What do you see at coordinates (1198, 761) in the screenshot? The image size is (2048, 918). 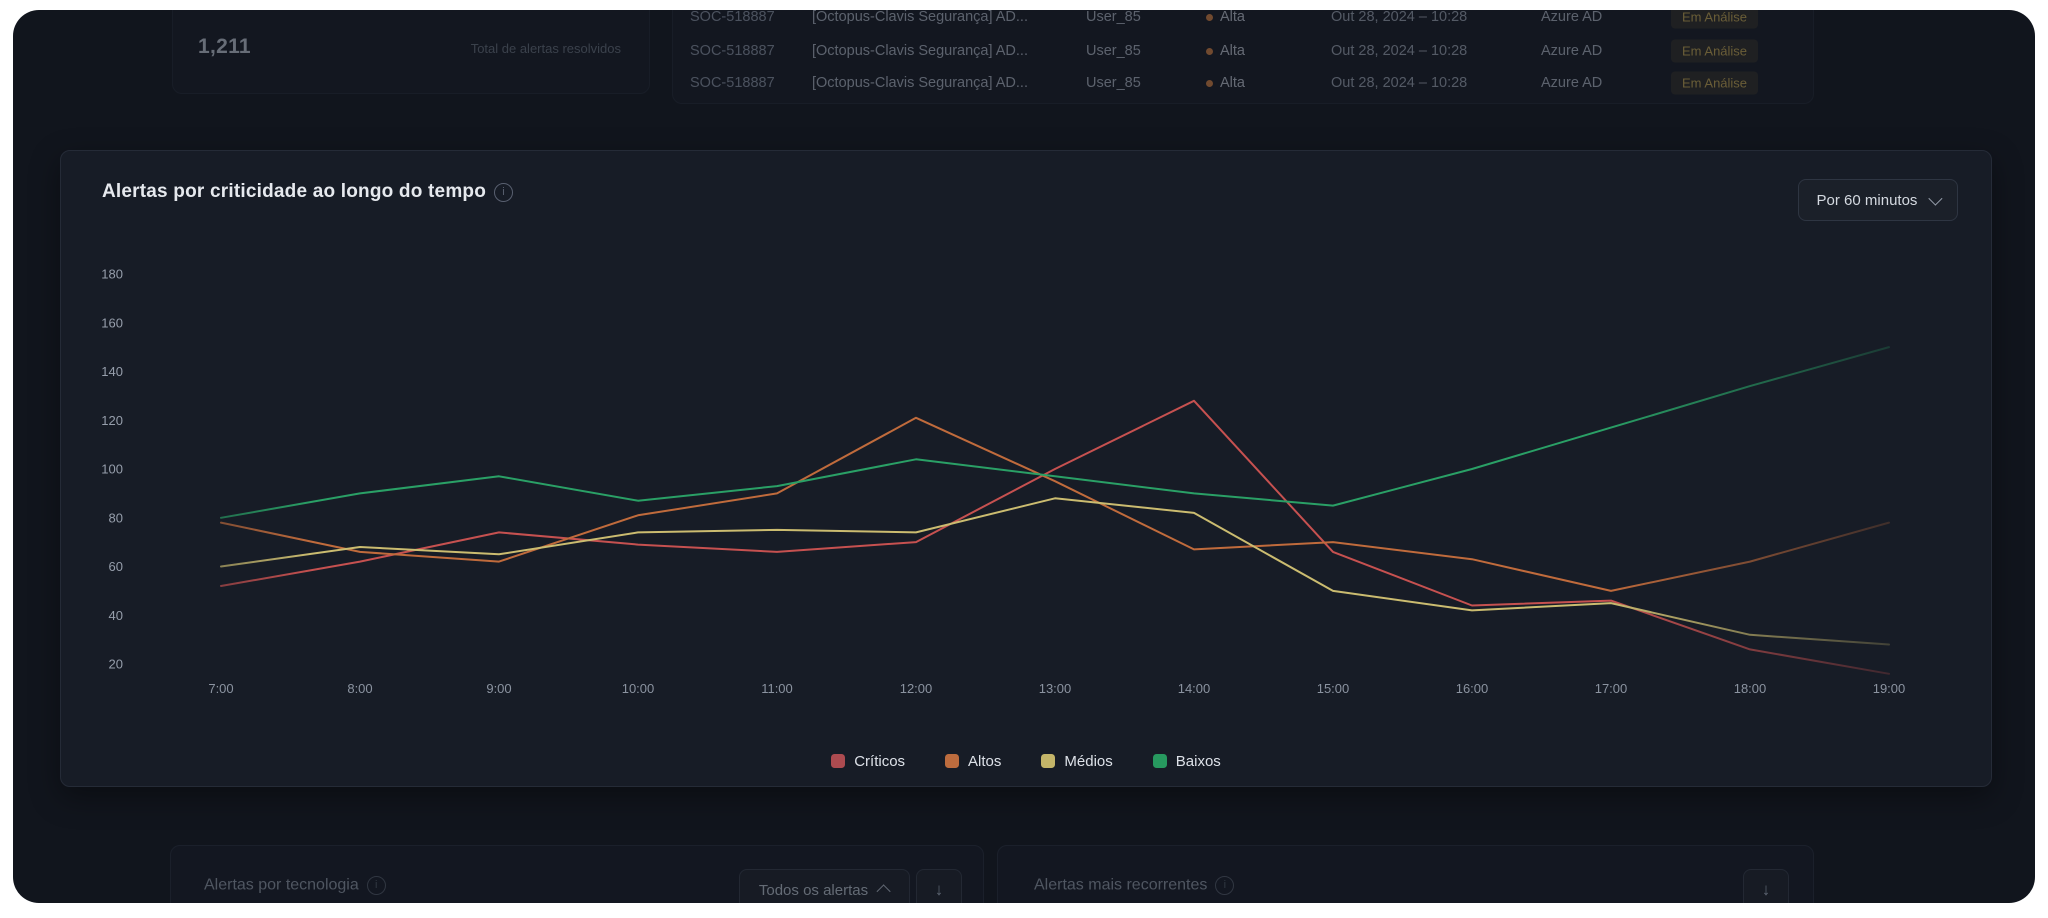 I see `legend-label: Baixos` at bounding box center [1198, 761].